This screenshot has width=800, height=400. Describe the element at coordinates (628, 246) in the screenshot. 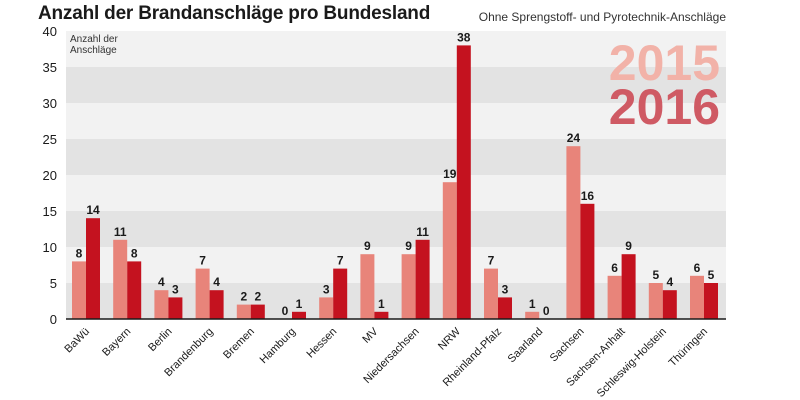

I see `value-label-2016: 9` at that location.